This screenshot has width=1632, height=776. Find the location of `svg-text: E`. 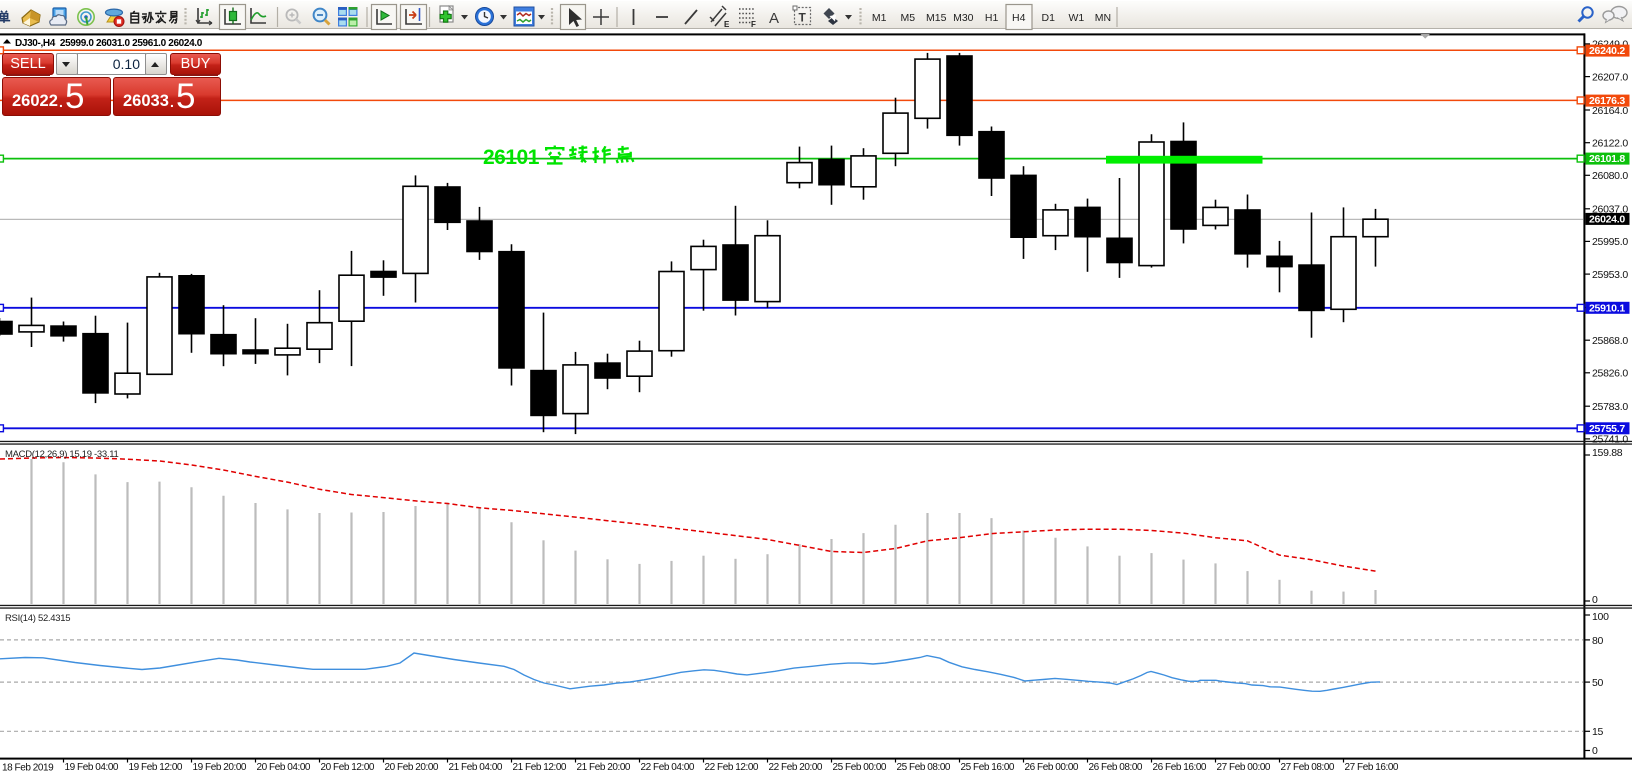

svg-text: E is located at coordinates (727, 24).